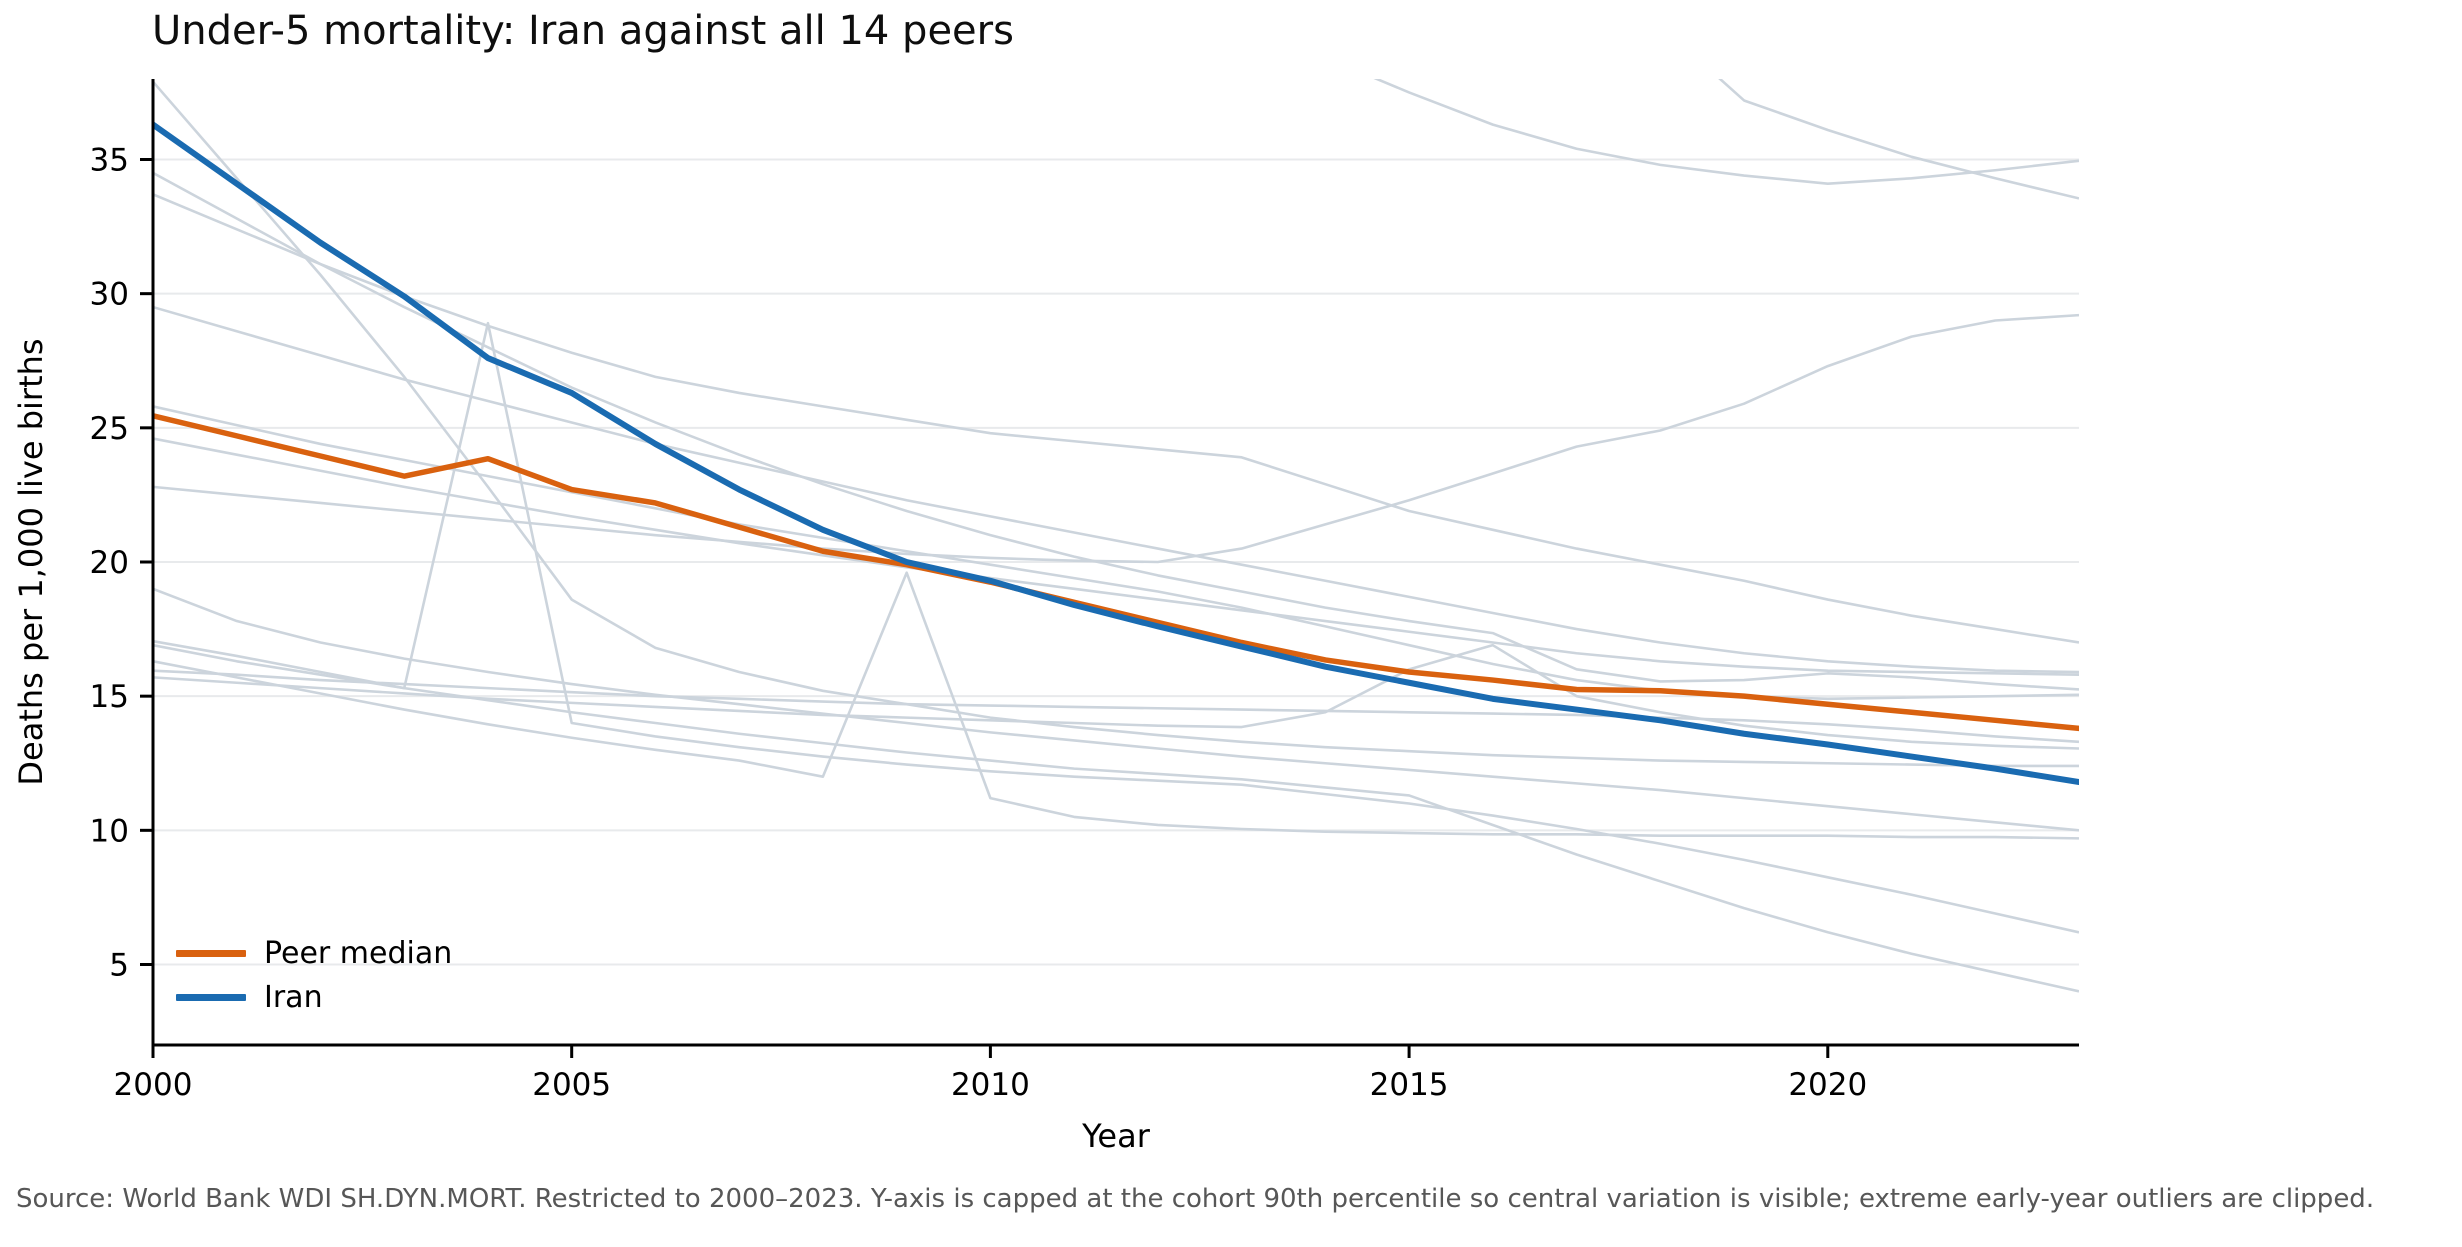  What do you see at coordinates (211, 997) in the screenshot?
I see `iran-line-swatch` at bounding box center [211, 997].